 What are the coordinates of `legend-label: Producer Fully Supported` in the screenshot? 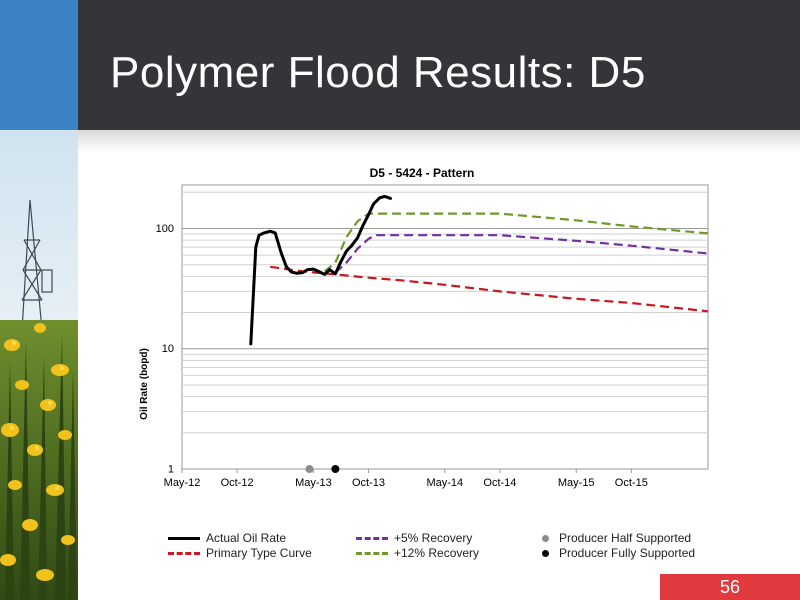 It's located at (627, 553).